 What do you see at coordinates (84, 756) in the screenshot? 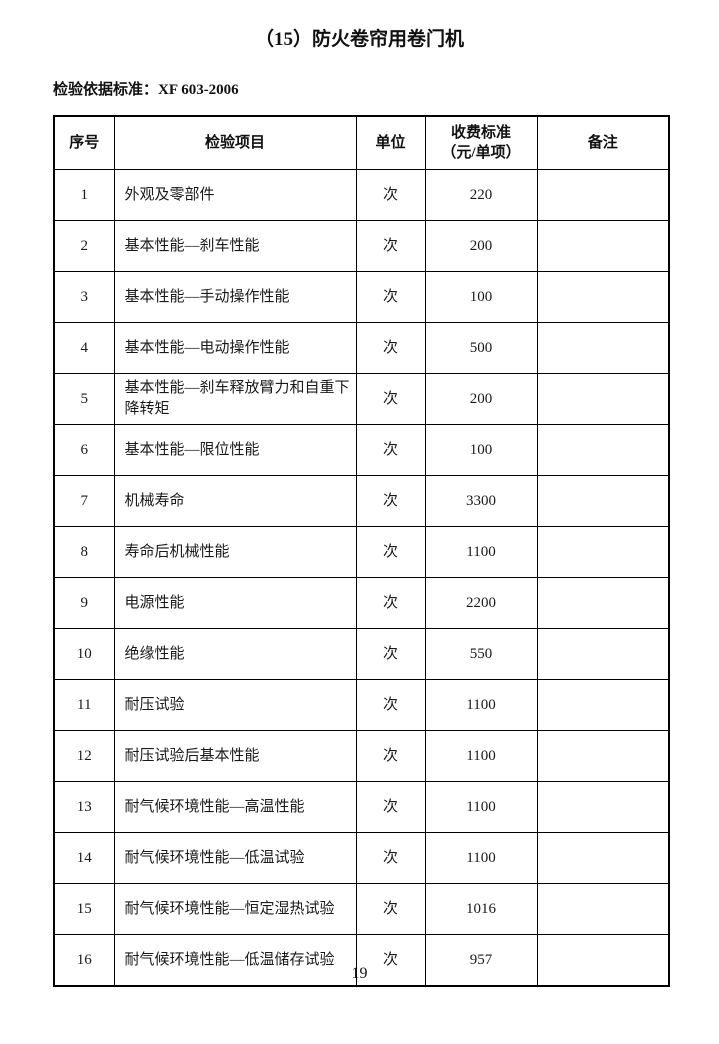
I see `row-number-cell: 12` at bounding box center [84, 756].